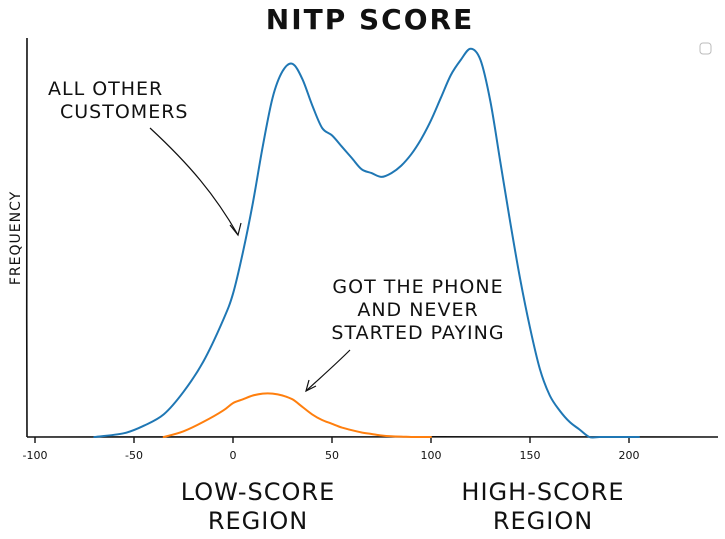  I want to click on annotation-line: STARTED PAYING, so click(417, 333).